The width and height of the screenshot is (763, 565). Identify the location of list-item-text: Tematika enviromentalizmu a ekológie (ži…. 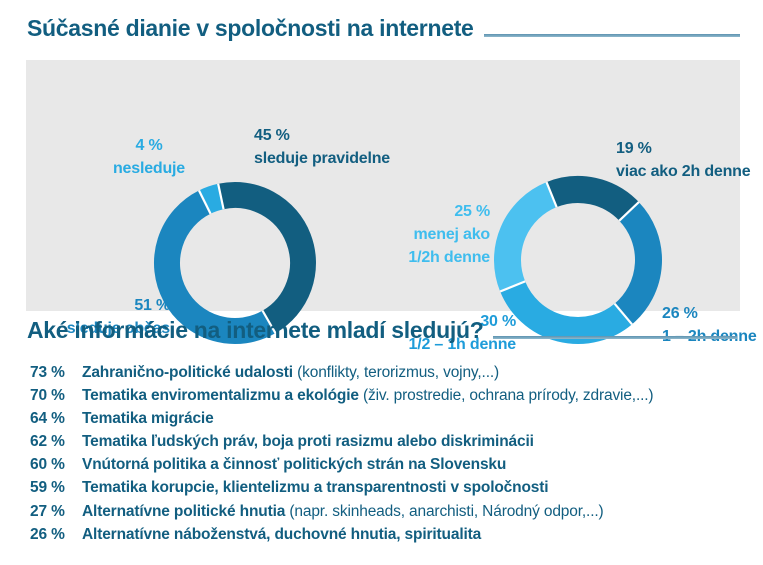
(368, 396).